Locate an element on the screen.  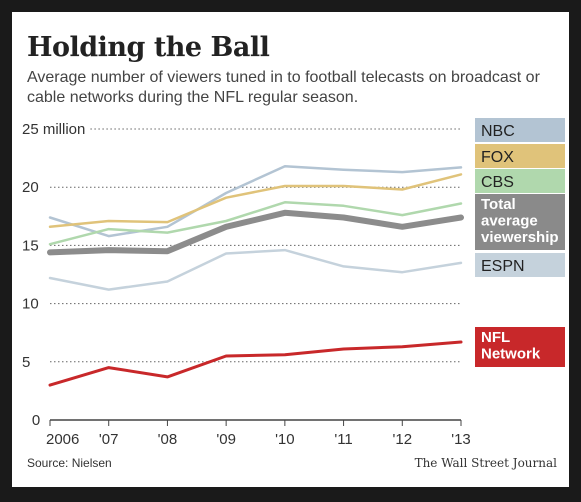
publisher-credit: The Wall Street Journal is located at coordinates (485, 463).